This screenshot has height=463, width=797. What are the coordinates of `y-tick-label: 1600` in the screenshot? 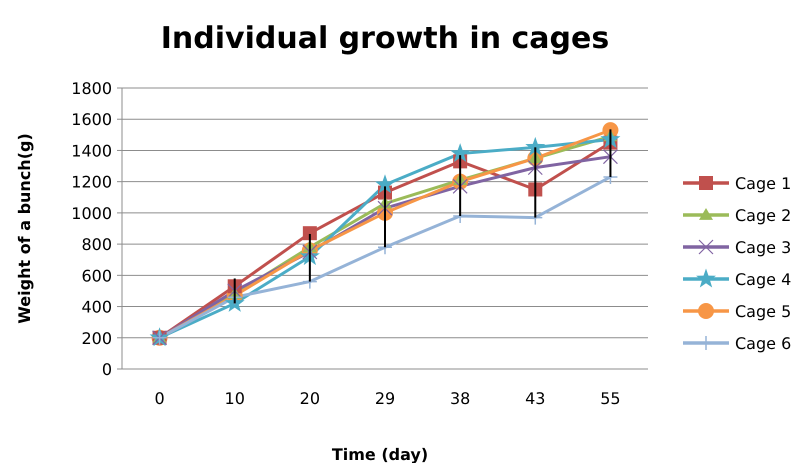 It's located at (91, 120).